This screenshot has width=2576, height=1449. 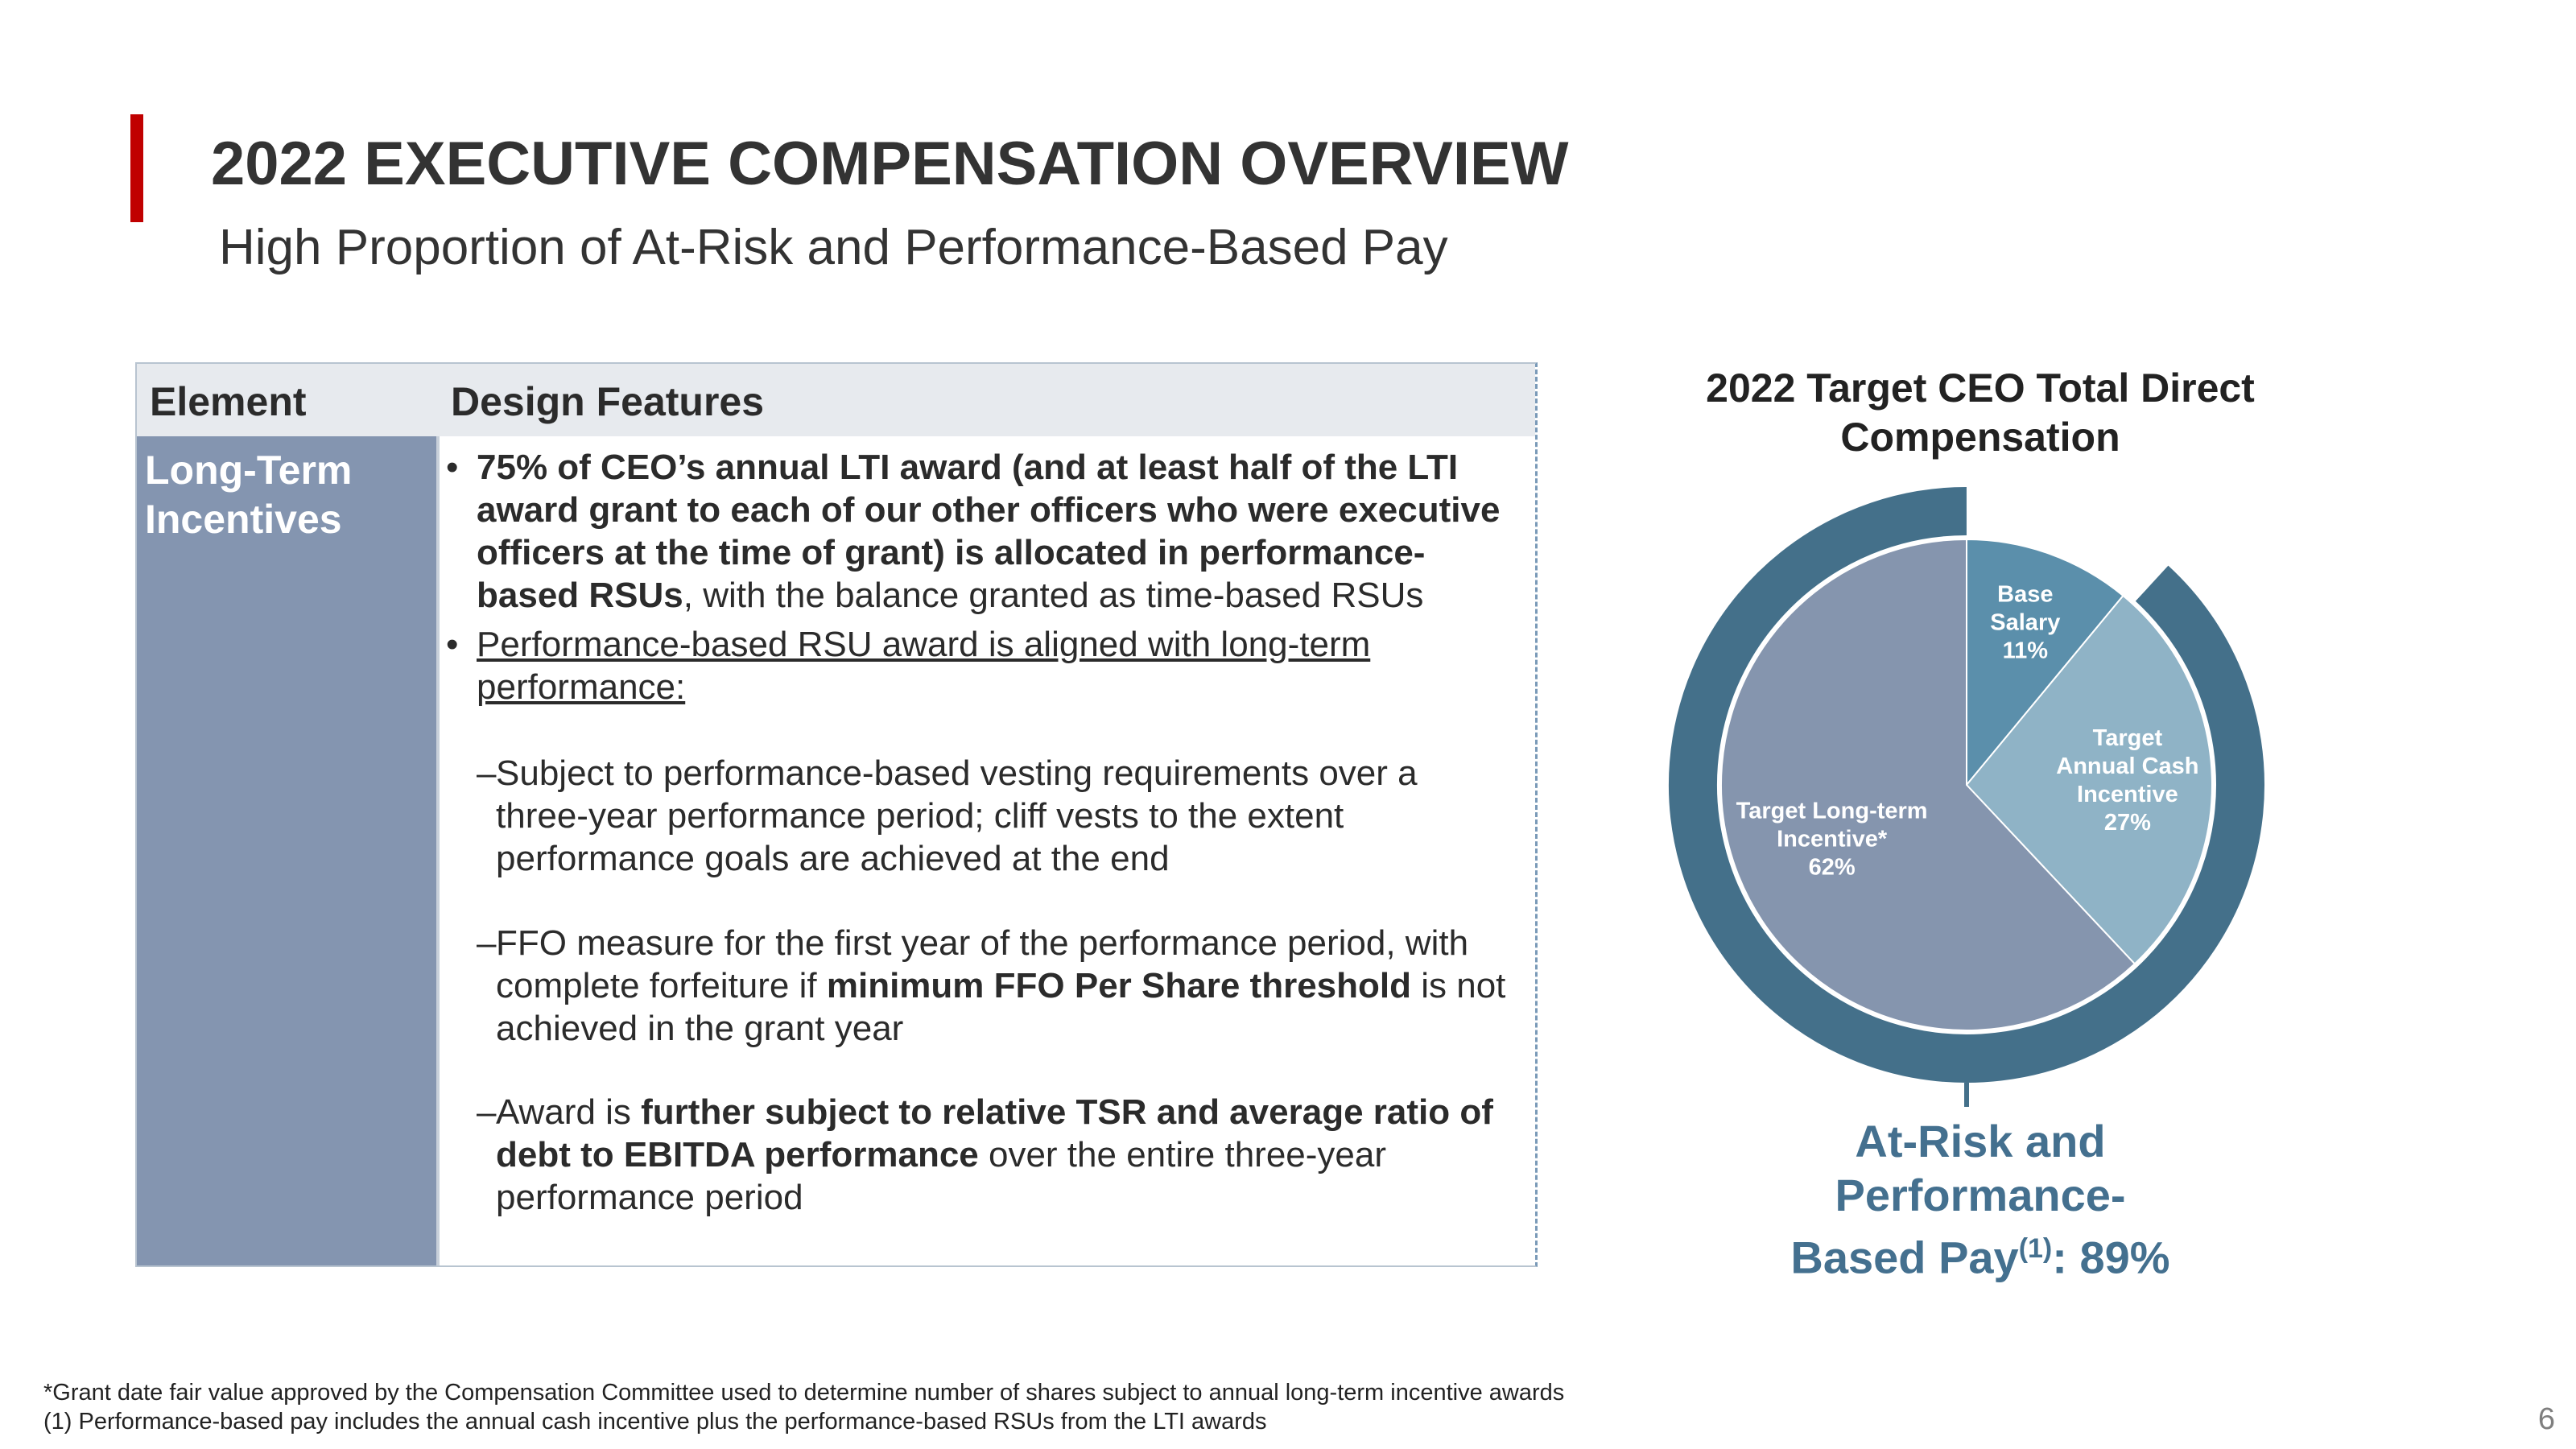 I want to click on element-label: Long-Term Incentives, so click(x=249, y=495).